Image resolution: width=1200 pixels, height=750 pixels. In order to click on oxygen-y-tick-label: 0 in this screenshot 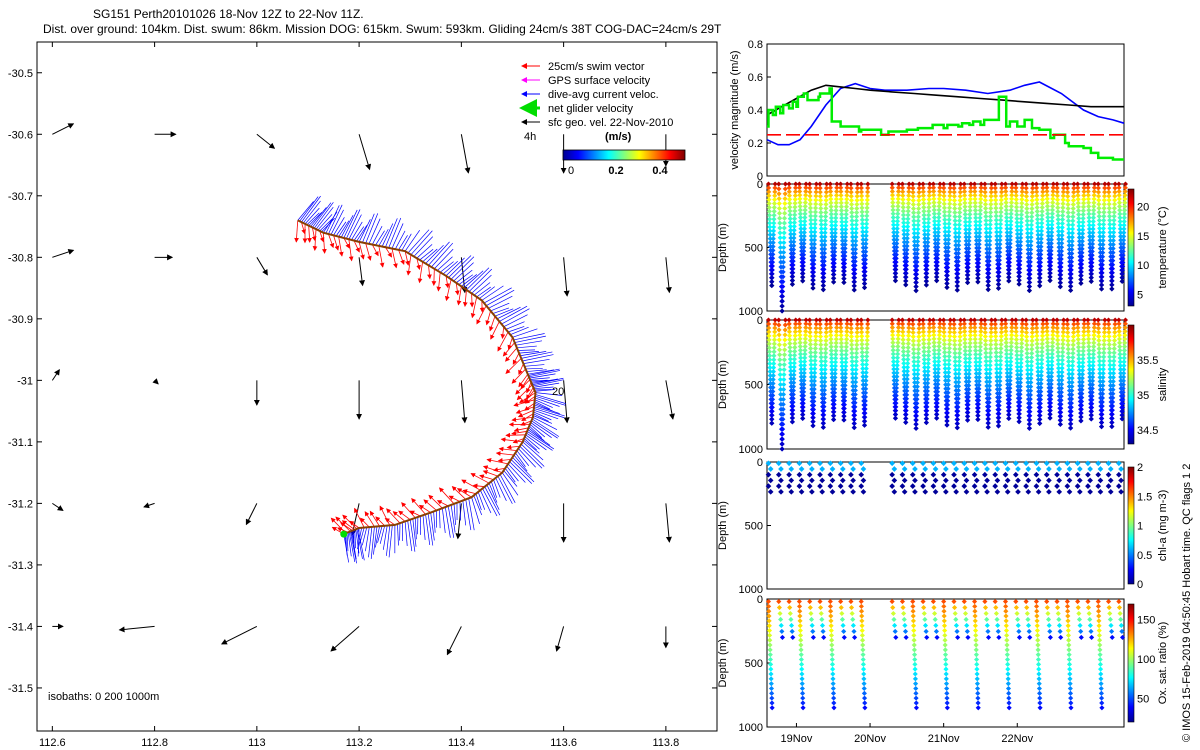, I will do `click(760, 600)`.